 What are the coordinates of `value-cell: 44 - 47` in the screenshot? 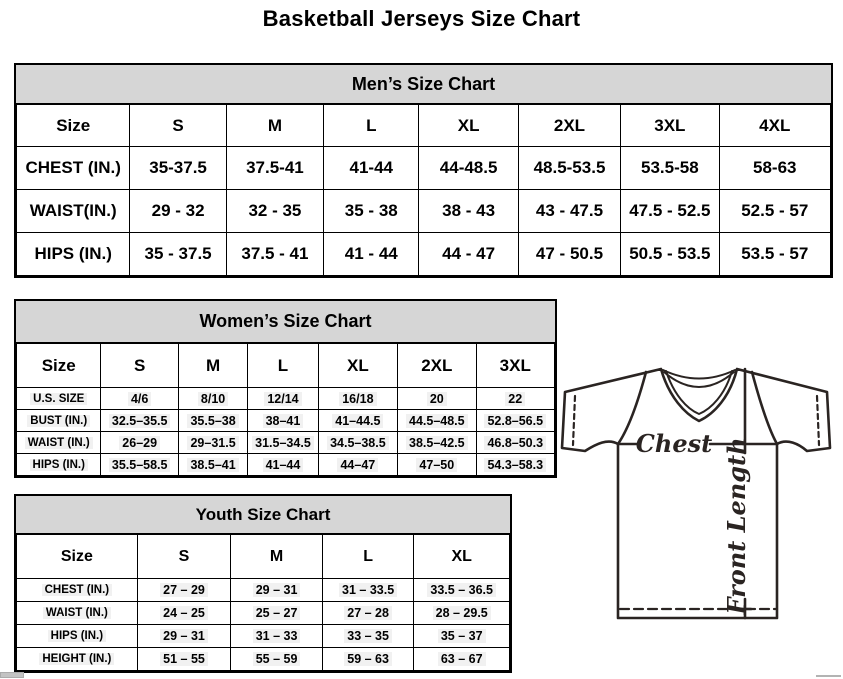 It's located at (468, 254).